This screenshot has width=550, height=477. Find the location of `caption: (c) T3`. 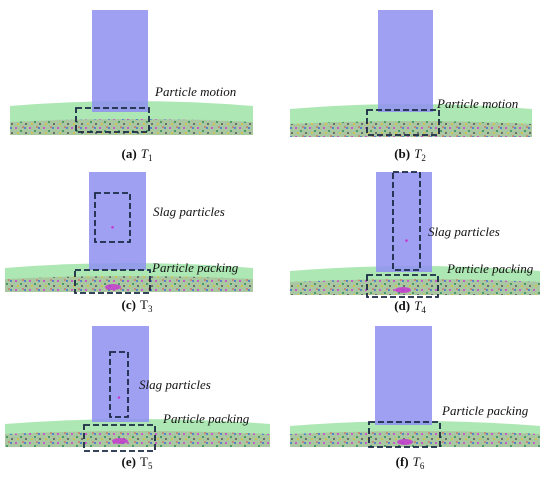

caption: (c) T3 is located at coordinates (137, 305).